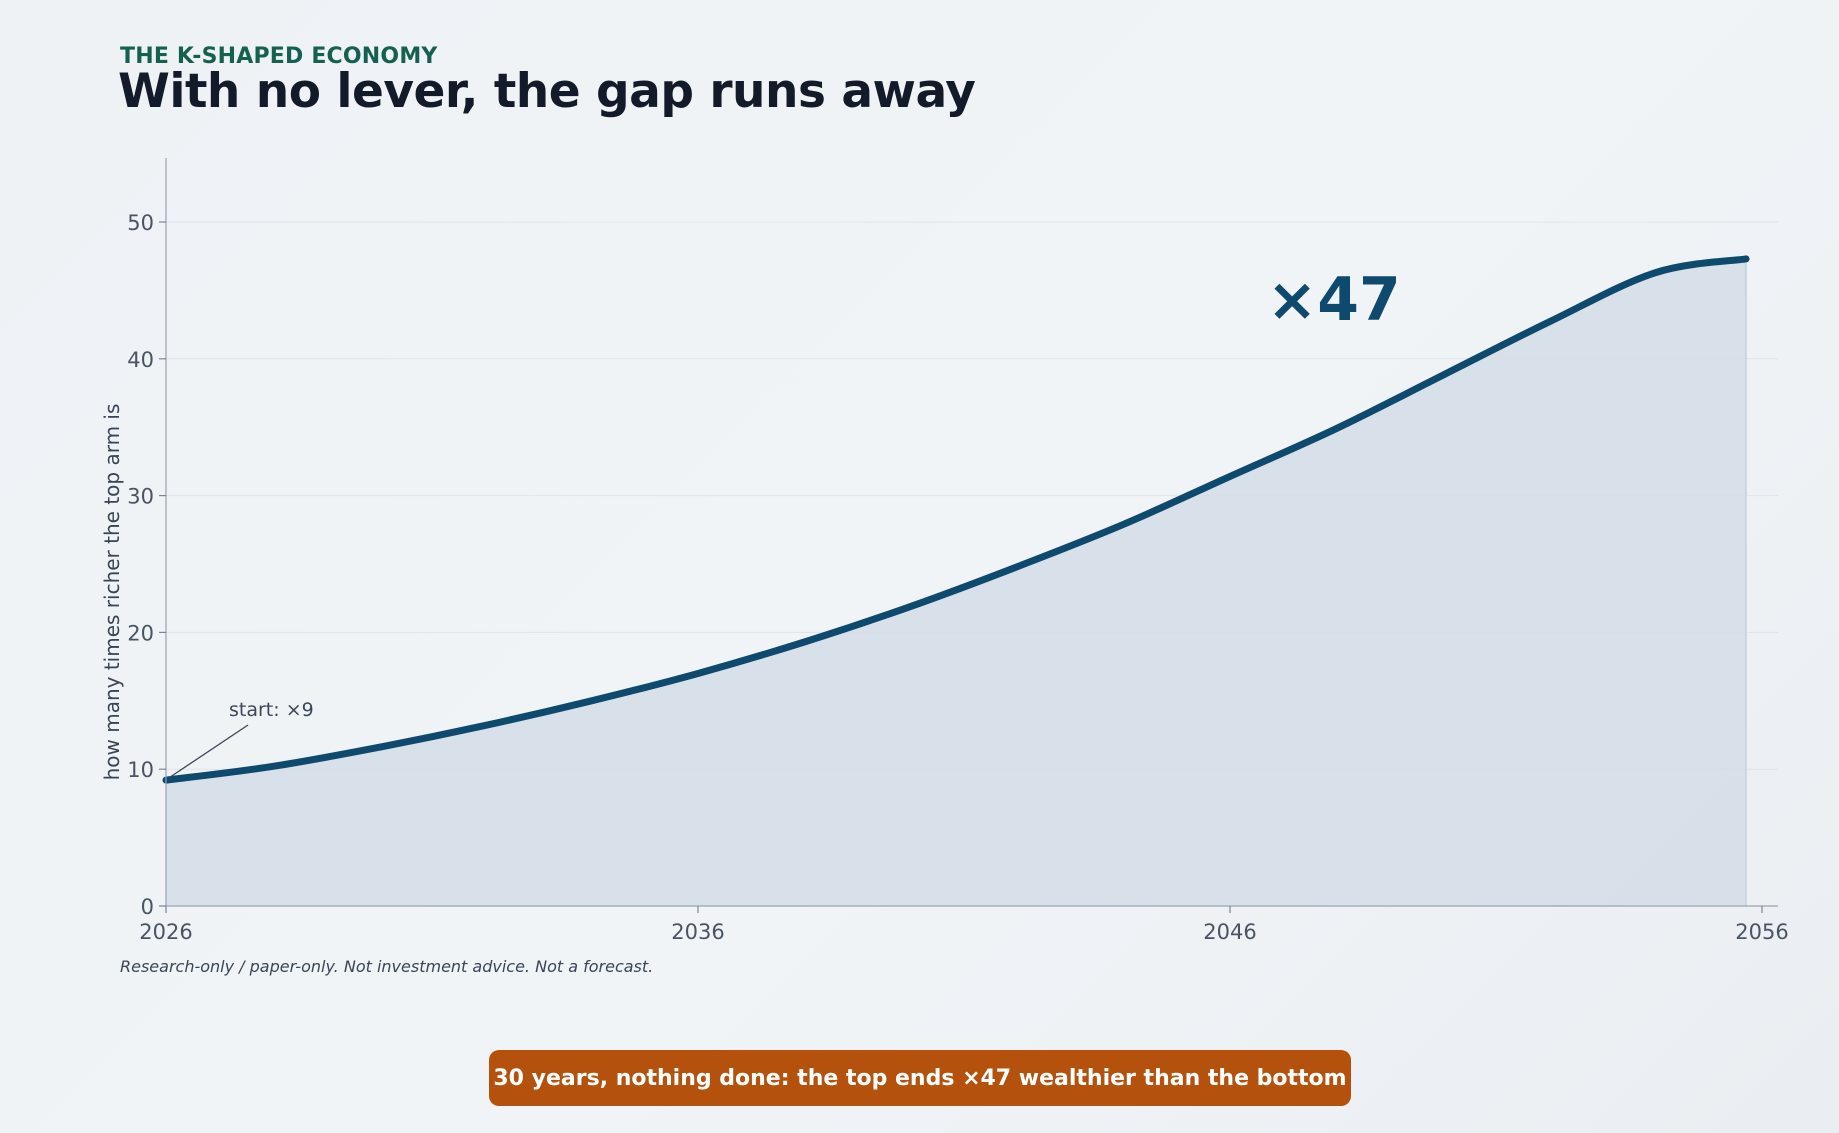 The image size is (1839, 1133). I want to click on y-axis-label: how many times richer the top arm is, so click(112, 592).